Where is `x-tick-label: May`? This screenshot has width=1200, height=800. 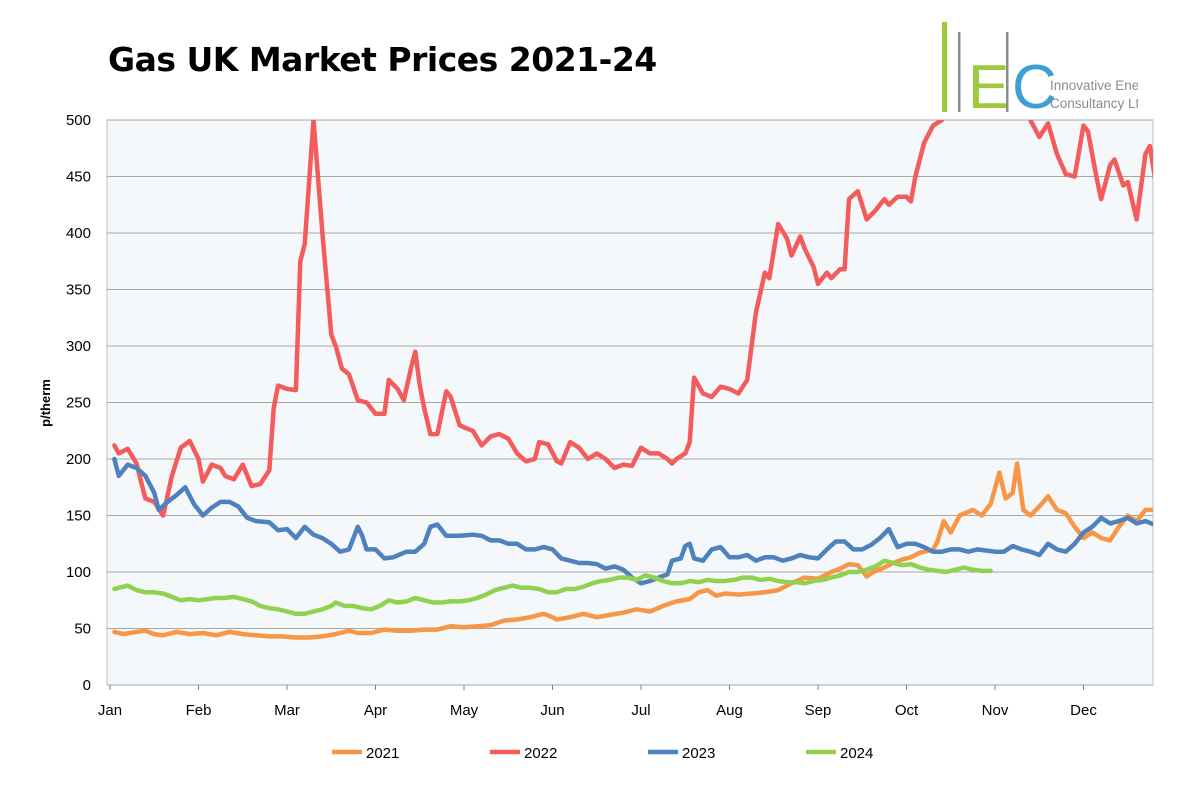
x-tick-label: May is located at coordinates (464, 710).